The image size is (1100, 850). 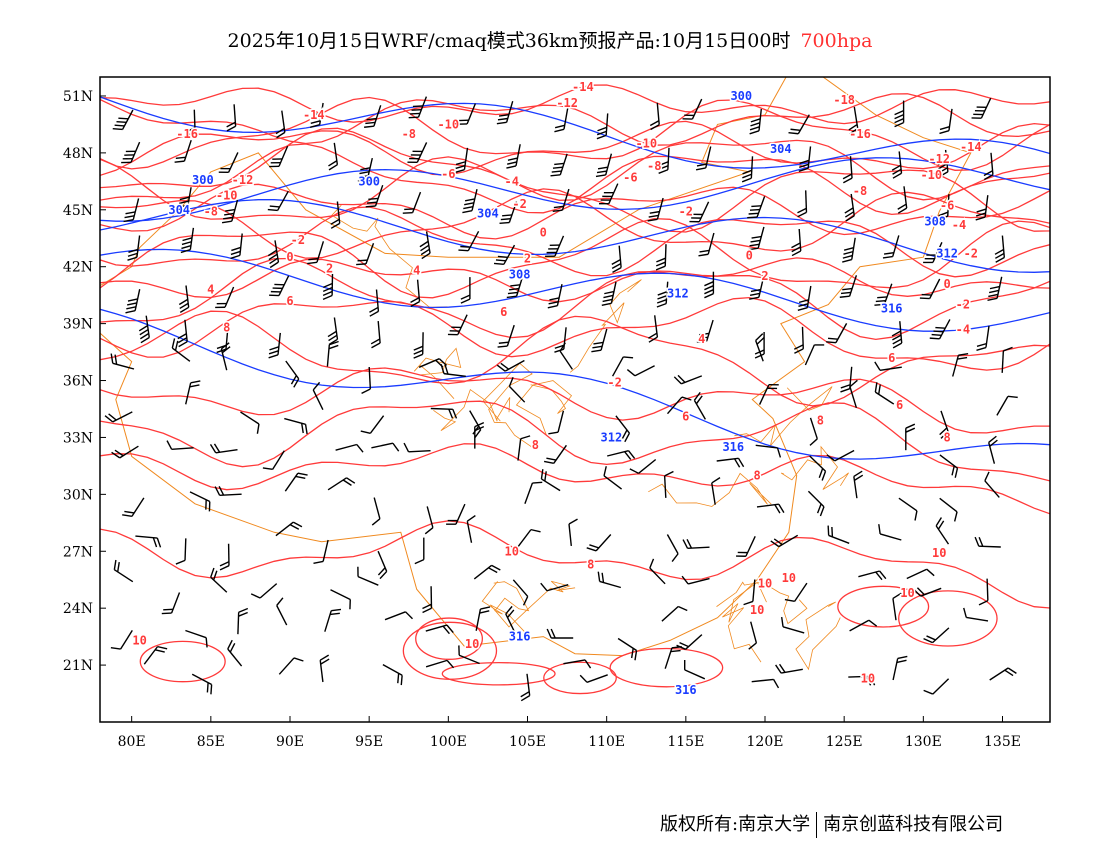 I want to click on province-border, so click(x=437, y=373).